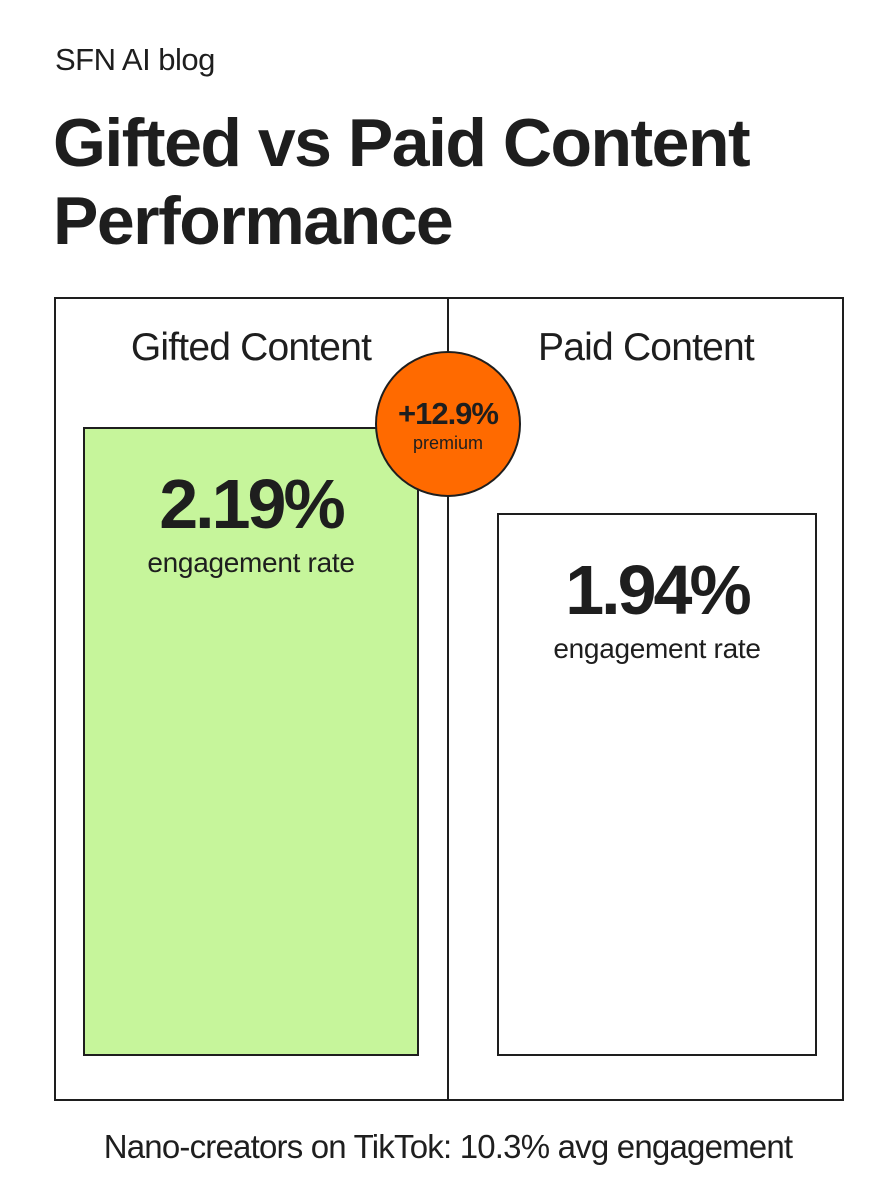 The width and height of the screenshot is (896, 1200). Describe the element at coordinates (658, 590) in the screenshot. I see `paid-value: 1.94%` at that location.